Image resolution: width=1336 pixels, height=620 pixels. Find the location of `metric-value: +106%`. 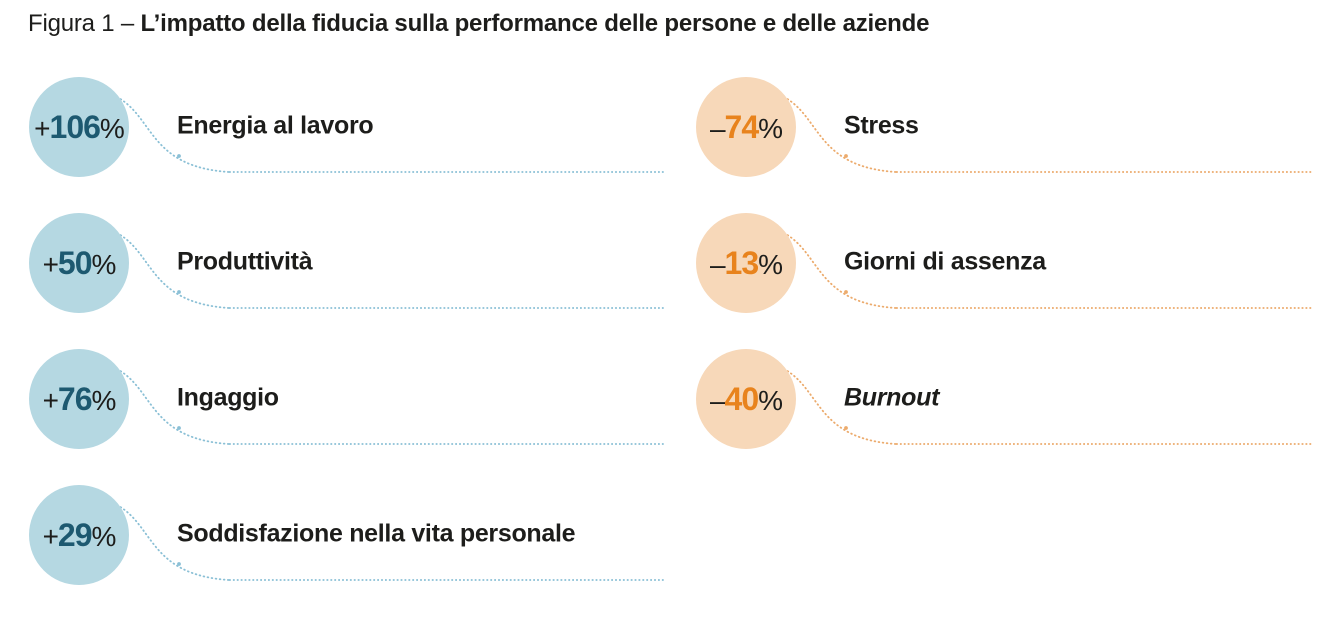

metric-value: +106% is located at coordinates (79, 127).